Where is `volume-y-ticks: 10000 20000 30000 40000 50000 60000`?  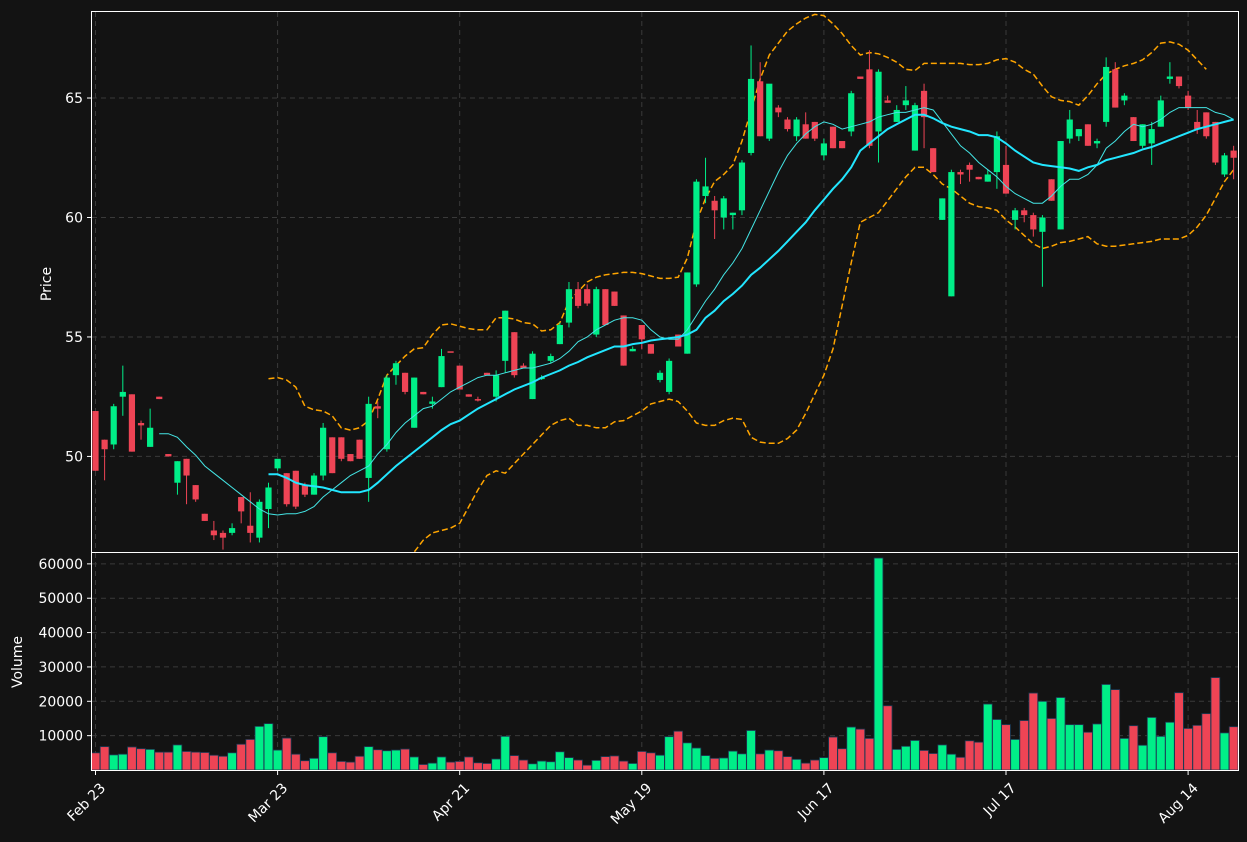
volume-y-ticks: 10000 20000 30000 40000 50000 60000 is located at coordinates (65, 651).